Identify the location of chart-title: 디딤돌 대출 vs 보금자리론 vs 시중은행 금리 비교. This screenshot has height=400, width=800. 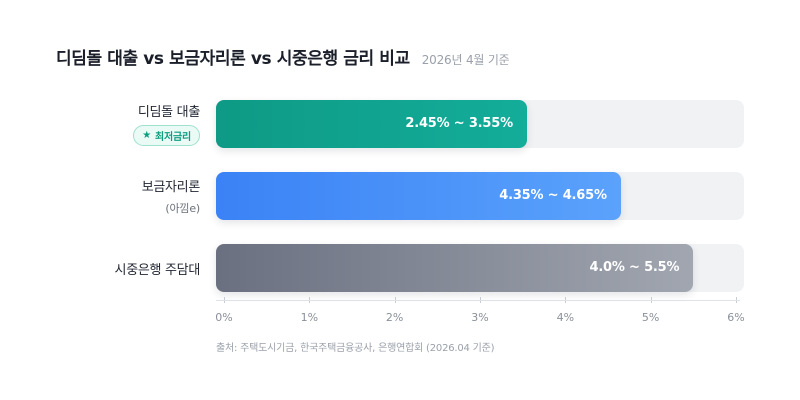
(233, 59).